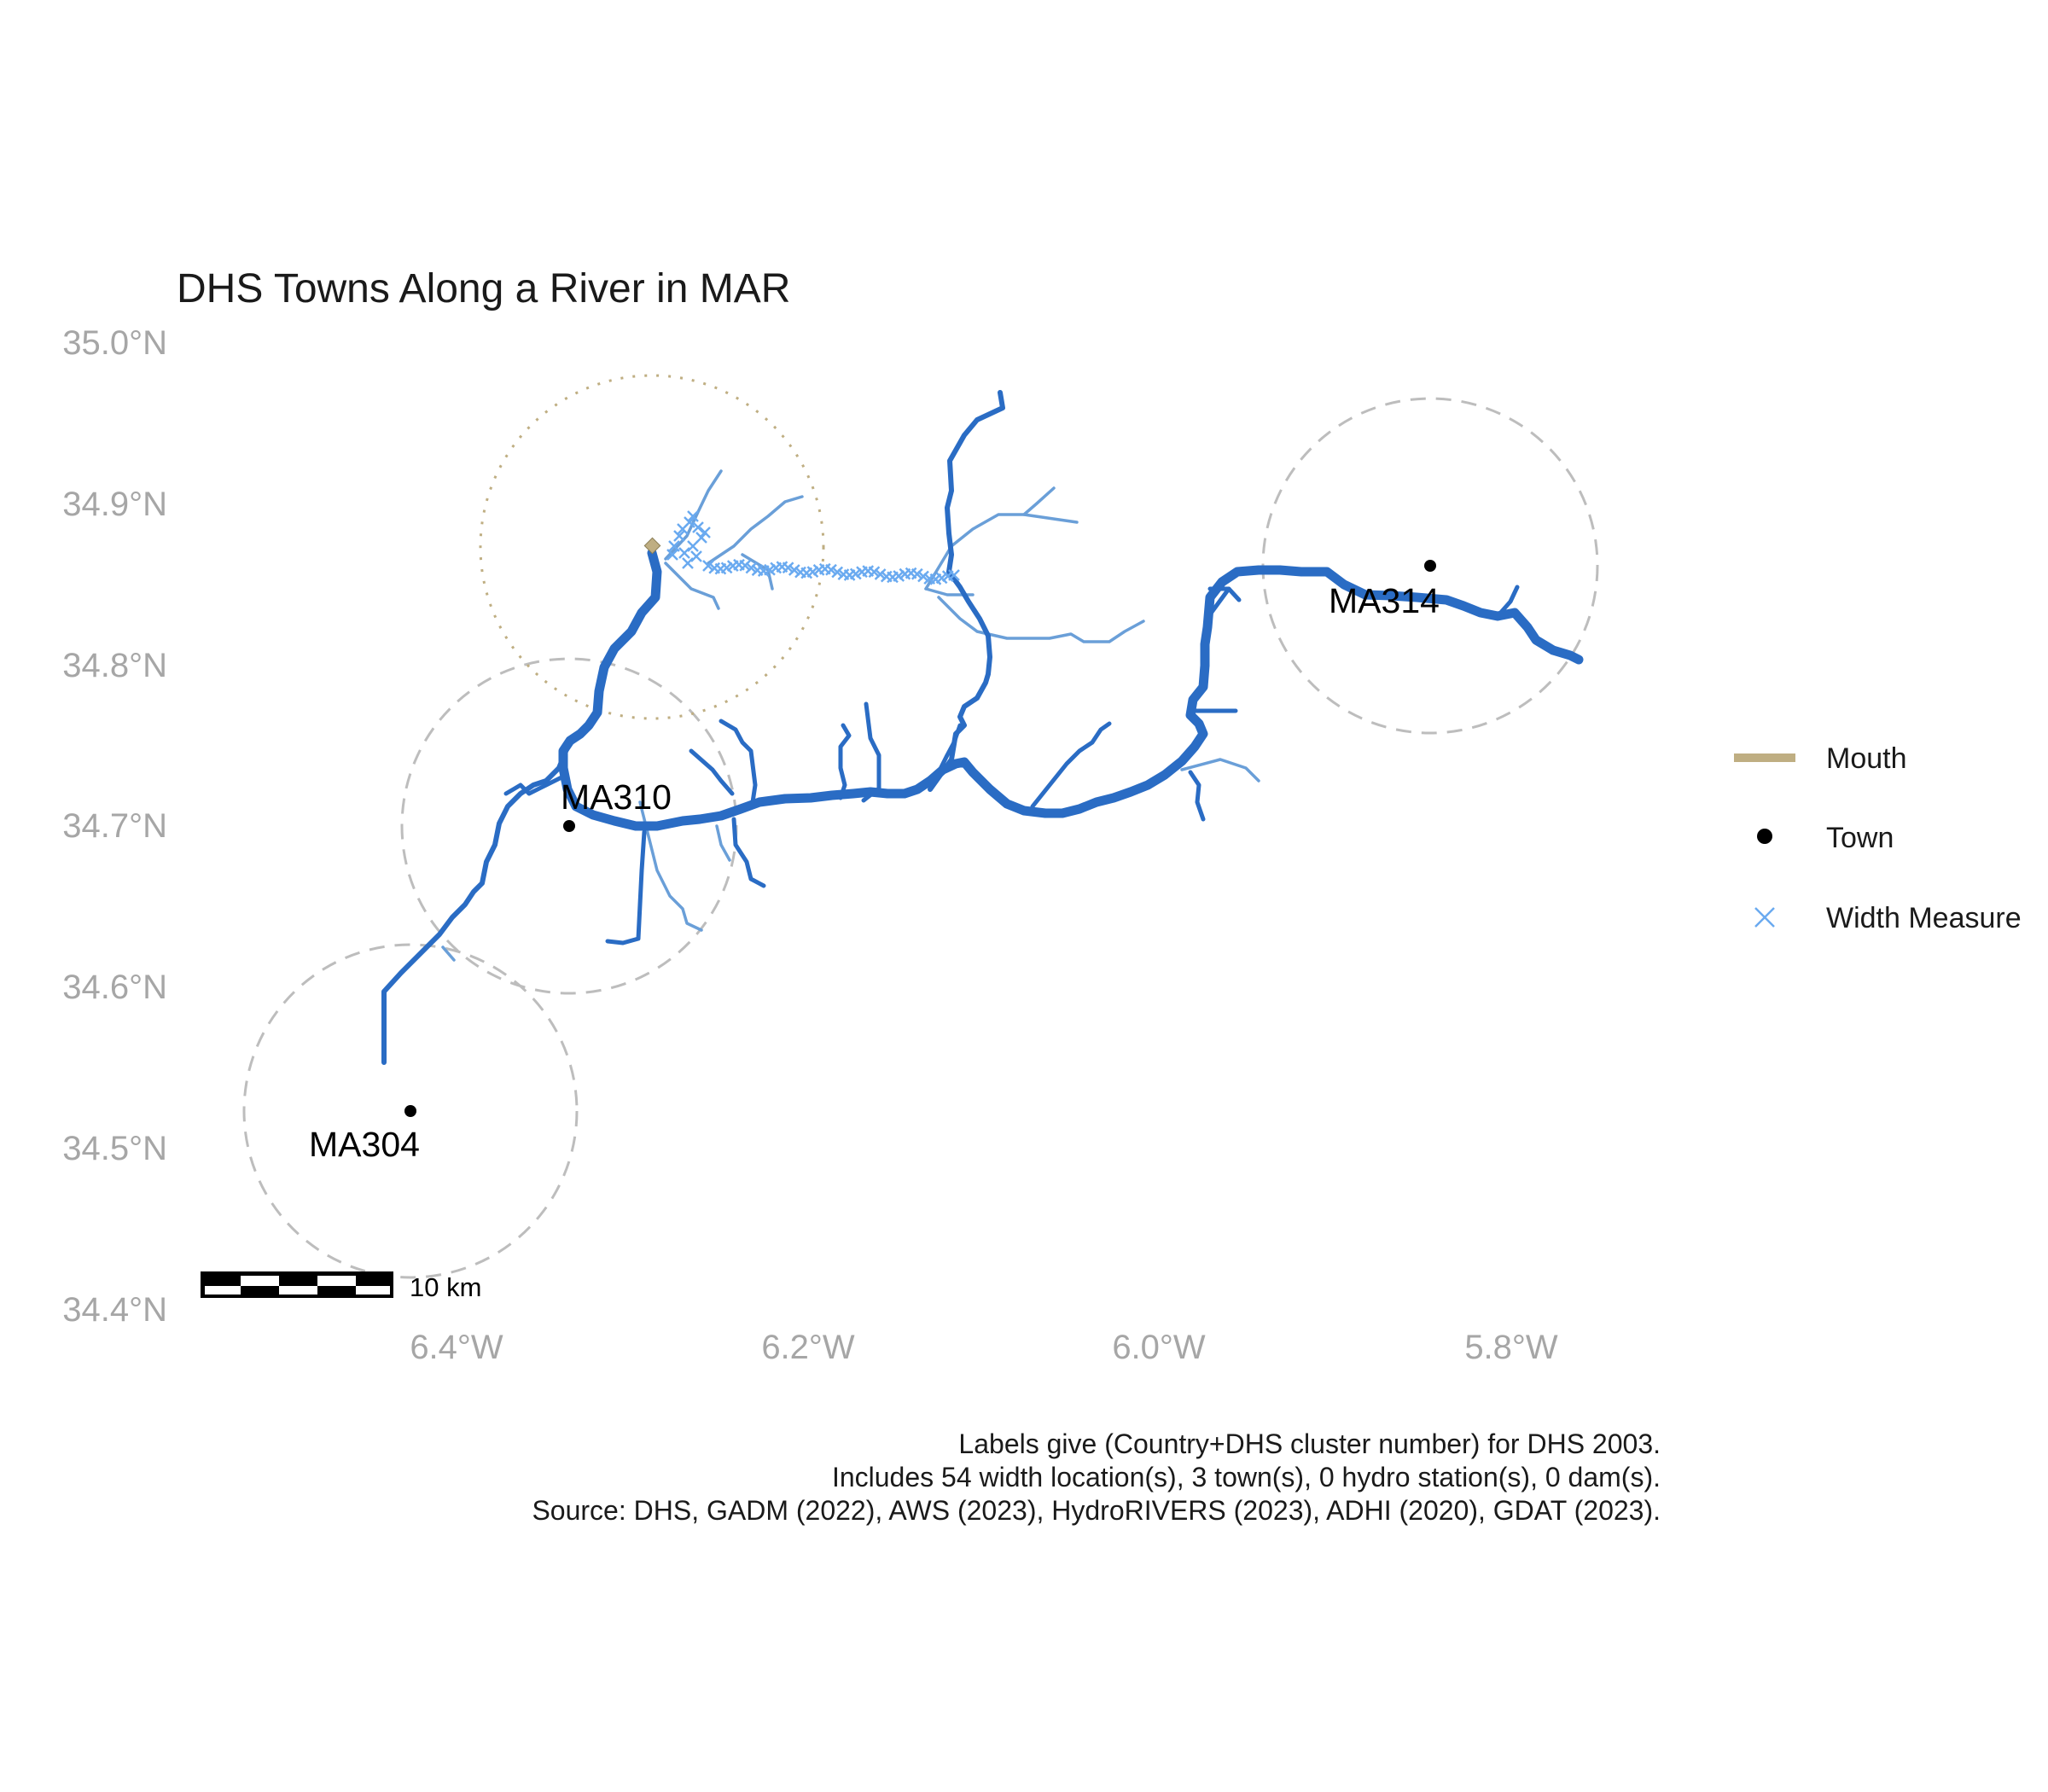 This screenshot has width=2048, height=1792. What do you see at coordinates (115, 1310) in the screenshot?
I see `y-tick-label: 34.4°N` at bounding box center [115, 1310].